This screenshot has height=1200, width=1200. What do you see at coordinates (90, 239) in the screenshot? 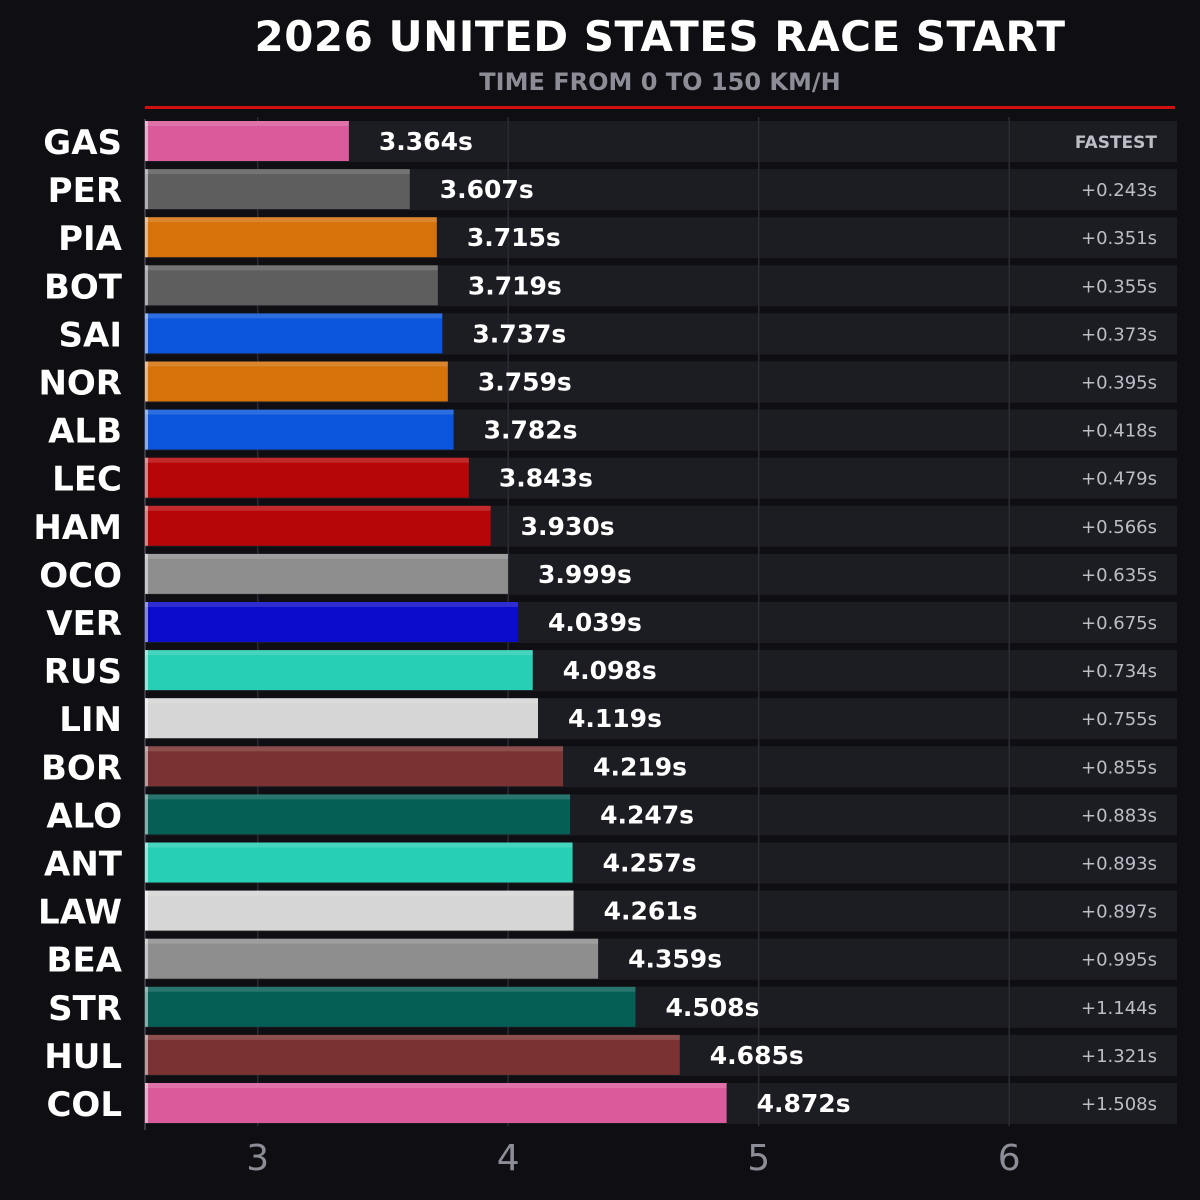
I see `driver-label: PIA` at bounding box center [90, 239].